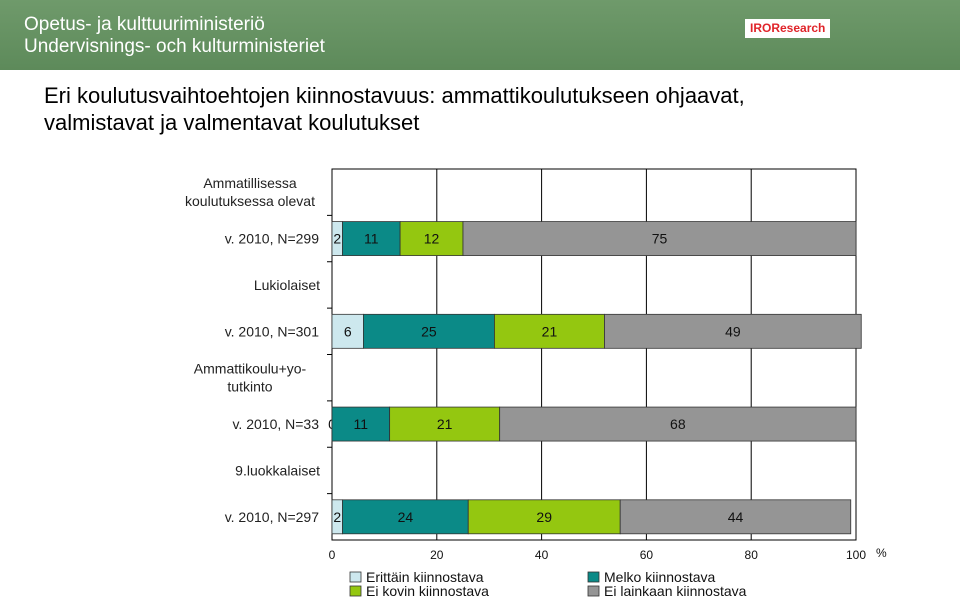  Describe the element at coordinates (659, 577) in the screenshot. I see `legend-entry: Melko kiinnostava` at that location.